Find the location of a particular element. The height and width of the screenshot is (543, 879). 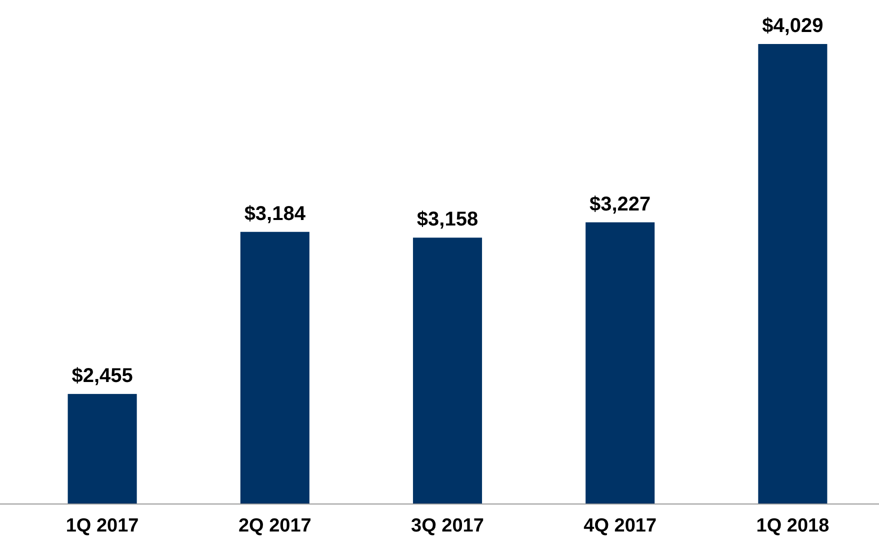

data-label: $3,184 is located at coordinates (275, 213).